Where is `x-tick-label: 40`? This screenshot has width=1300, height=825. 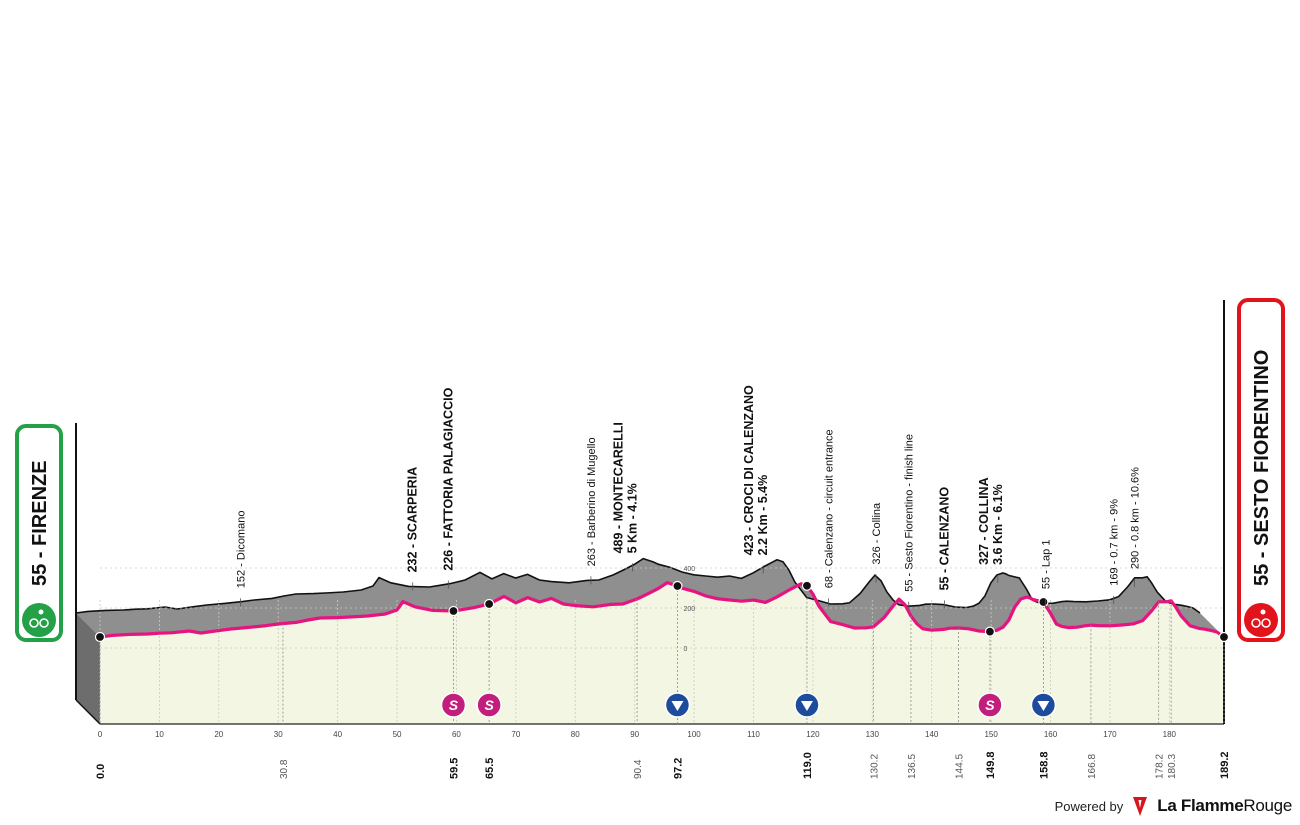
x-tick-label: 40 is located at coordinates (337, 734).